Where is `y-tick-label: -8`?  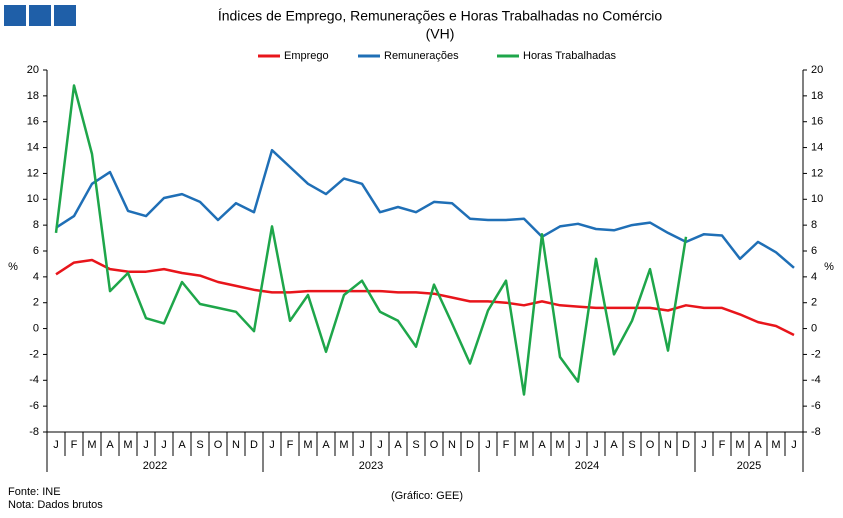 y-tick-label: -8 is located at coordinates (34, 432).